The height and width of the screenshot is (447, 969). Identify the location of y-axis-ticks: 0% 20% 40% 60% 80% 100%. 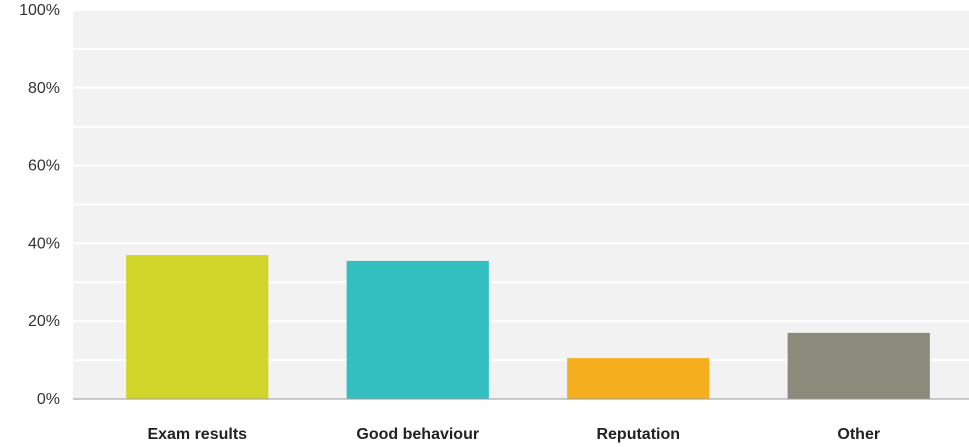
(39, 205).